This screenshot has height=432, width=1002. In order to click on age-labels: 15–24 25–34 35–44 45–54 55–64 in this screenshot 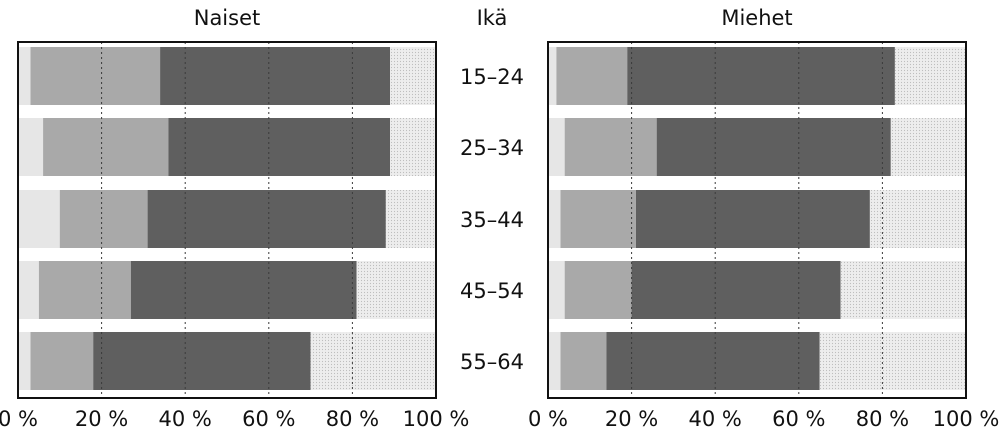, I will do `click(492, 219)`.